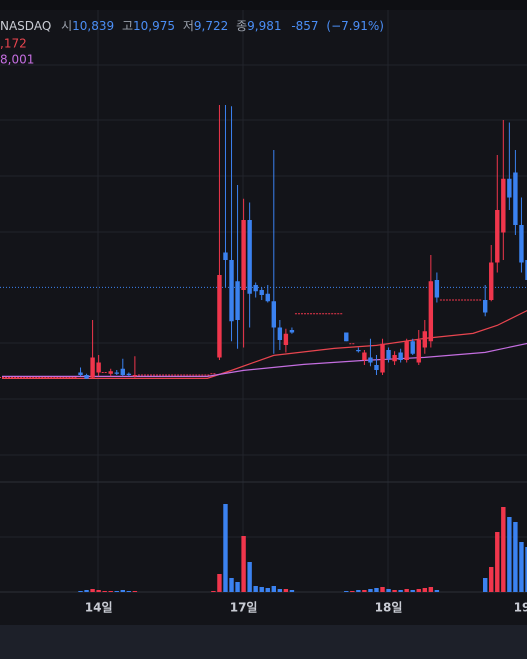 Image resolution: width=527 pixels, height=659 pixels. I want to click on x-tick-label: 14일, so click(99, 608).